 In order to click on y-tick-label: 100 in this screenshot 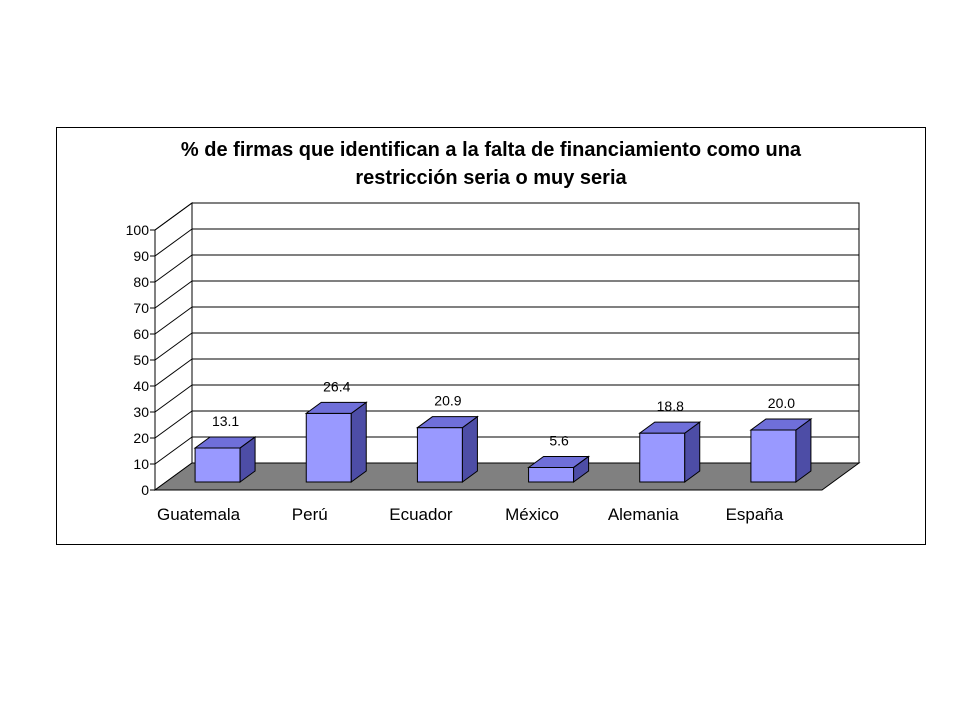, I will do `click(138, 230)`.